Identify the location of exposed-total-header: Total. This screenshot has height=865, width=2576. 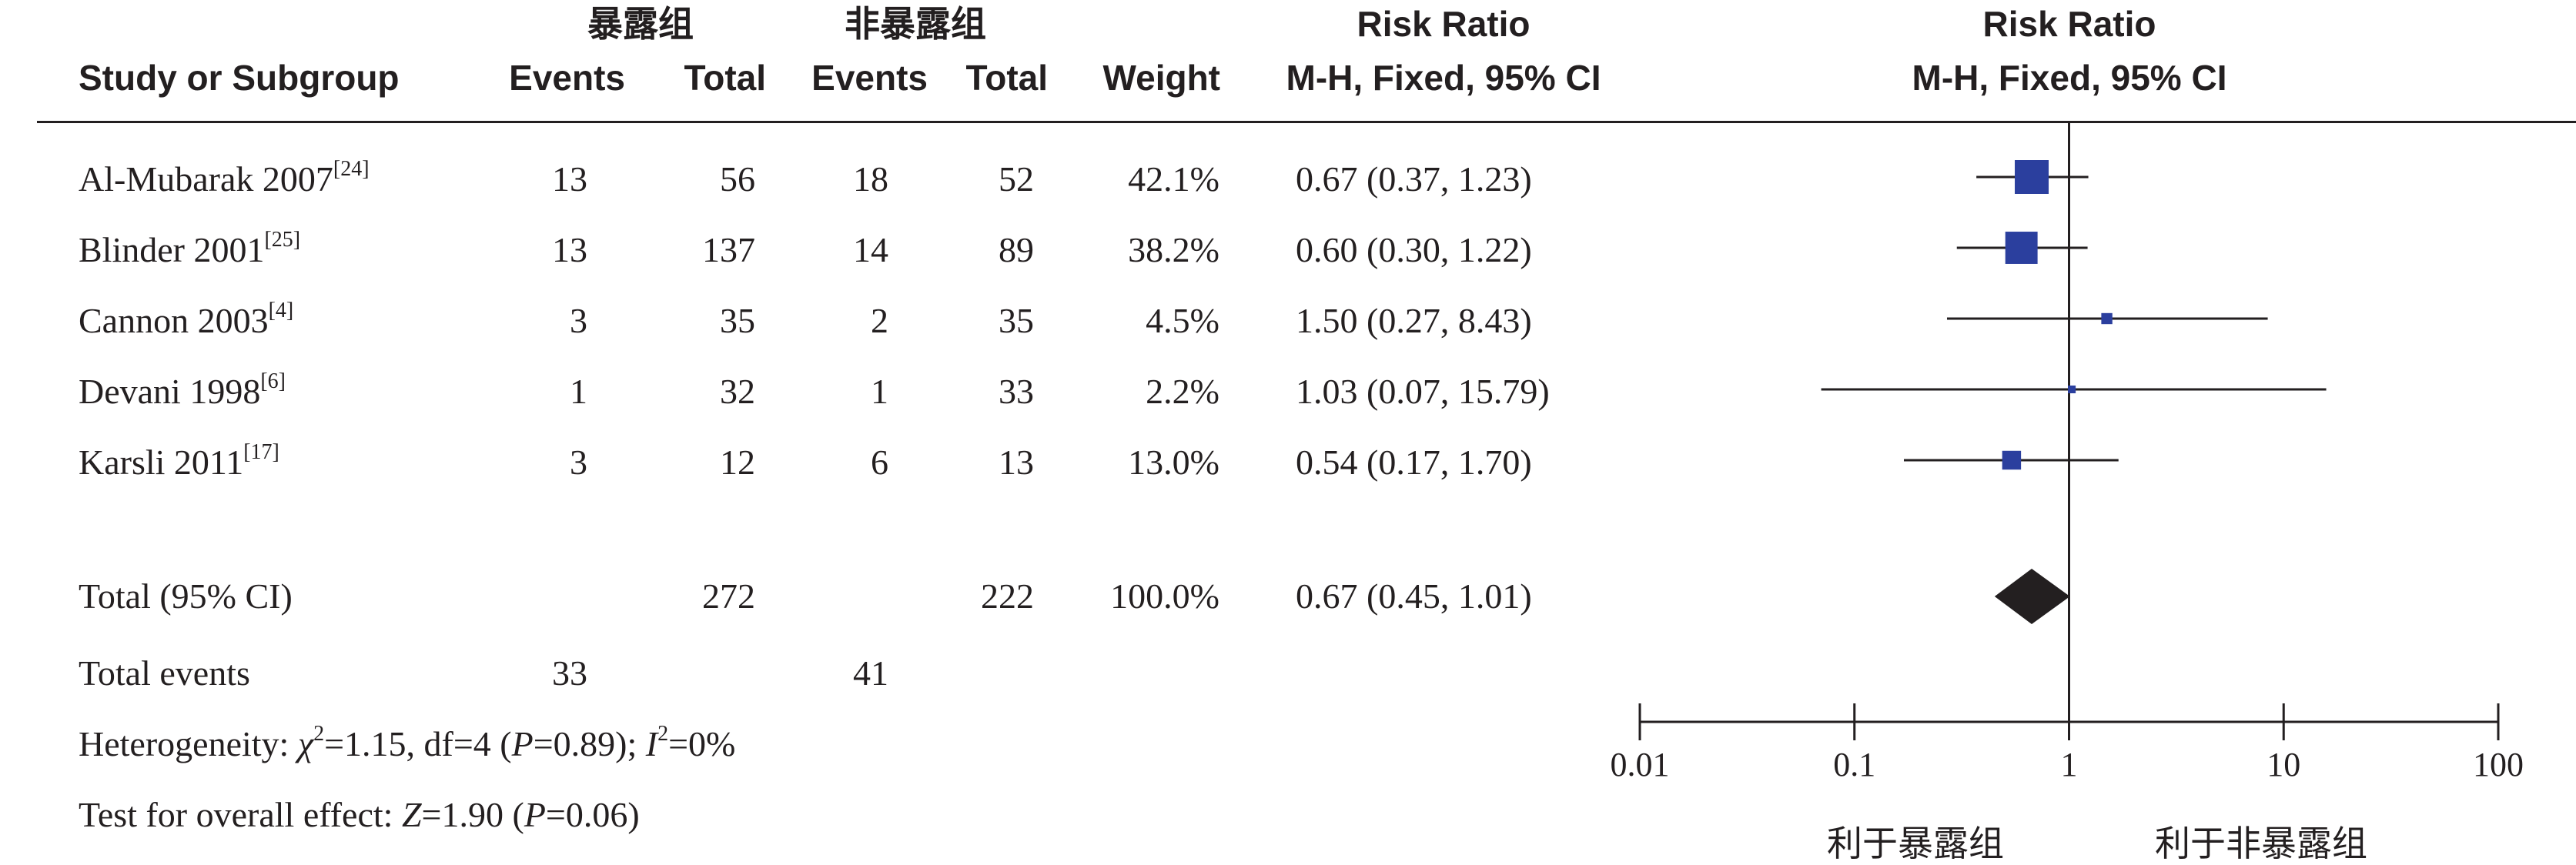
(725, 78).